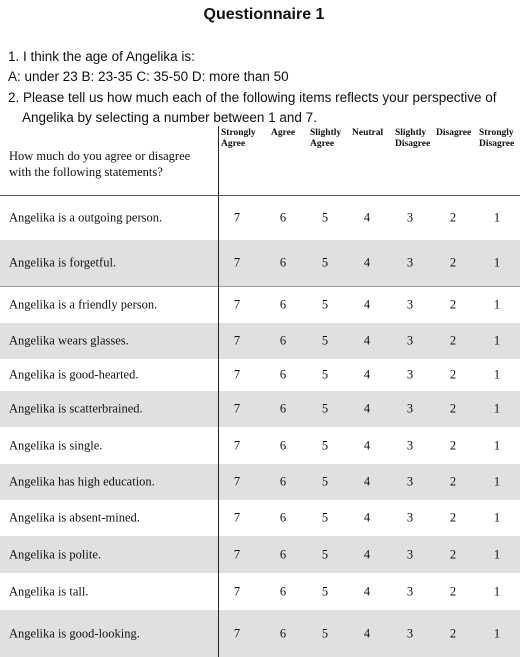  What do you see at coordinates (260, 263) in the screenshot?
I see `table-row: Angelika is forgetful. 7 6 5 4 3 2 1` at bounding box center [260, 263].